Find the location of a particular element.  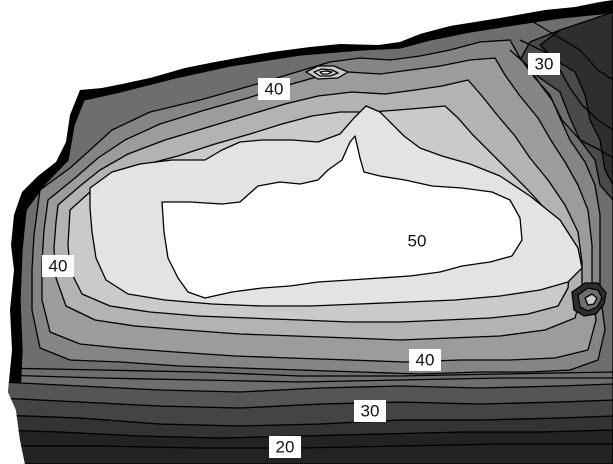

label-top-right: 30 is located at coordinates (544, 64).